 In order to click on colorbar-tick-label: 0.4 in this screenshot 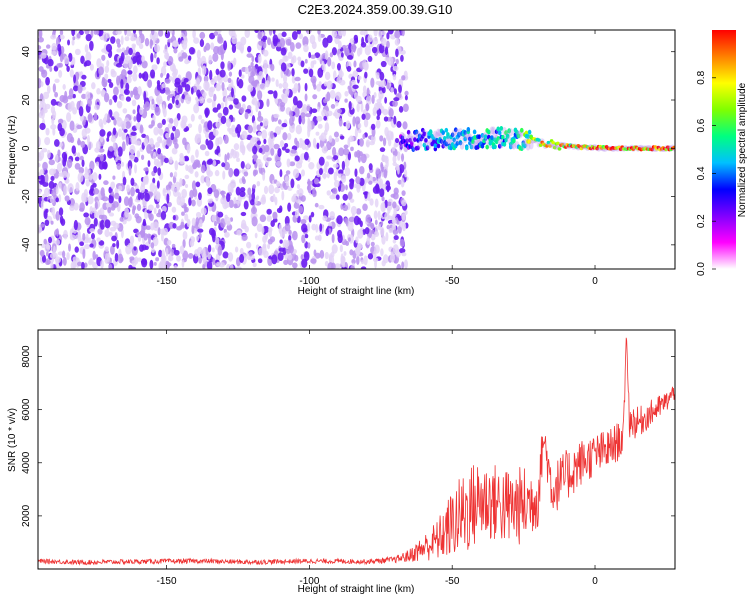, I will do `click(701, 173)`.